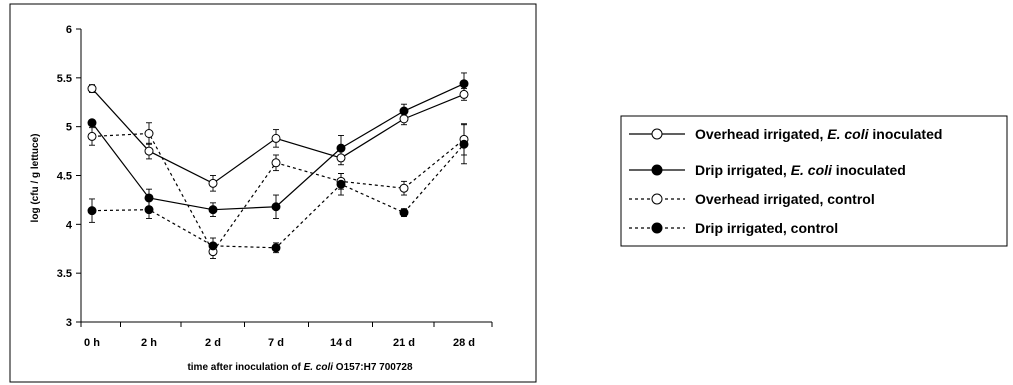 This screenshot has width=1013, height=385. What do you see at coordinates (373, 367) in the screenshot?
I see `x-axis-title-suffix: O157:H7 700728` at bounding box center [373, 367].